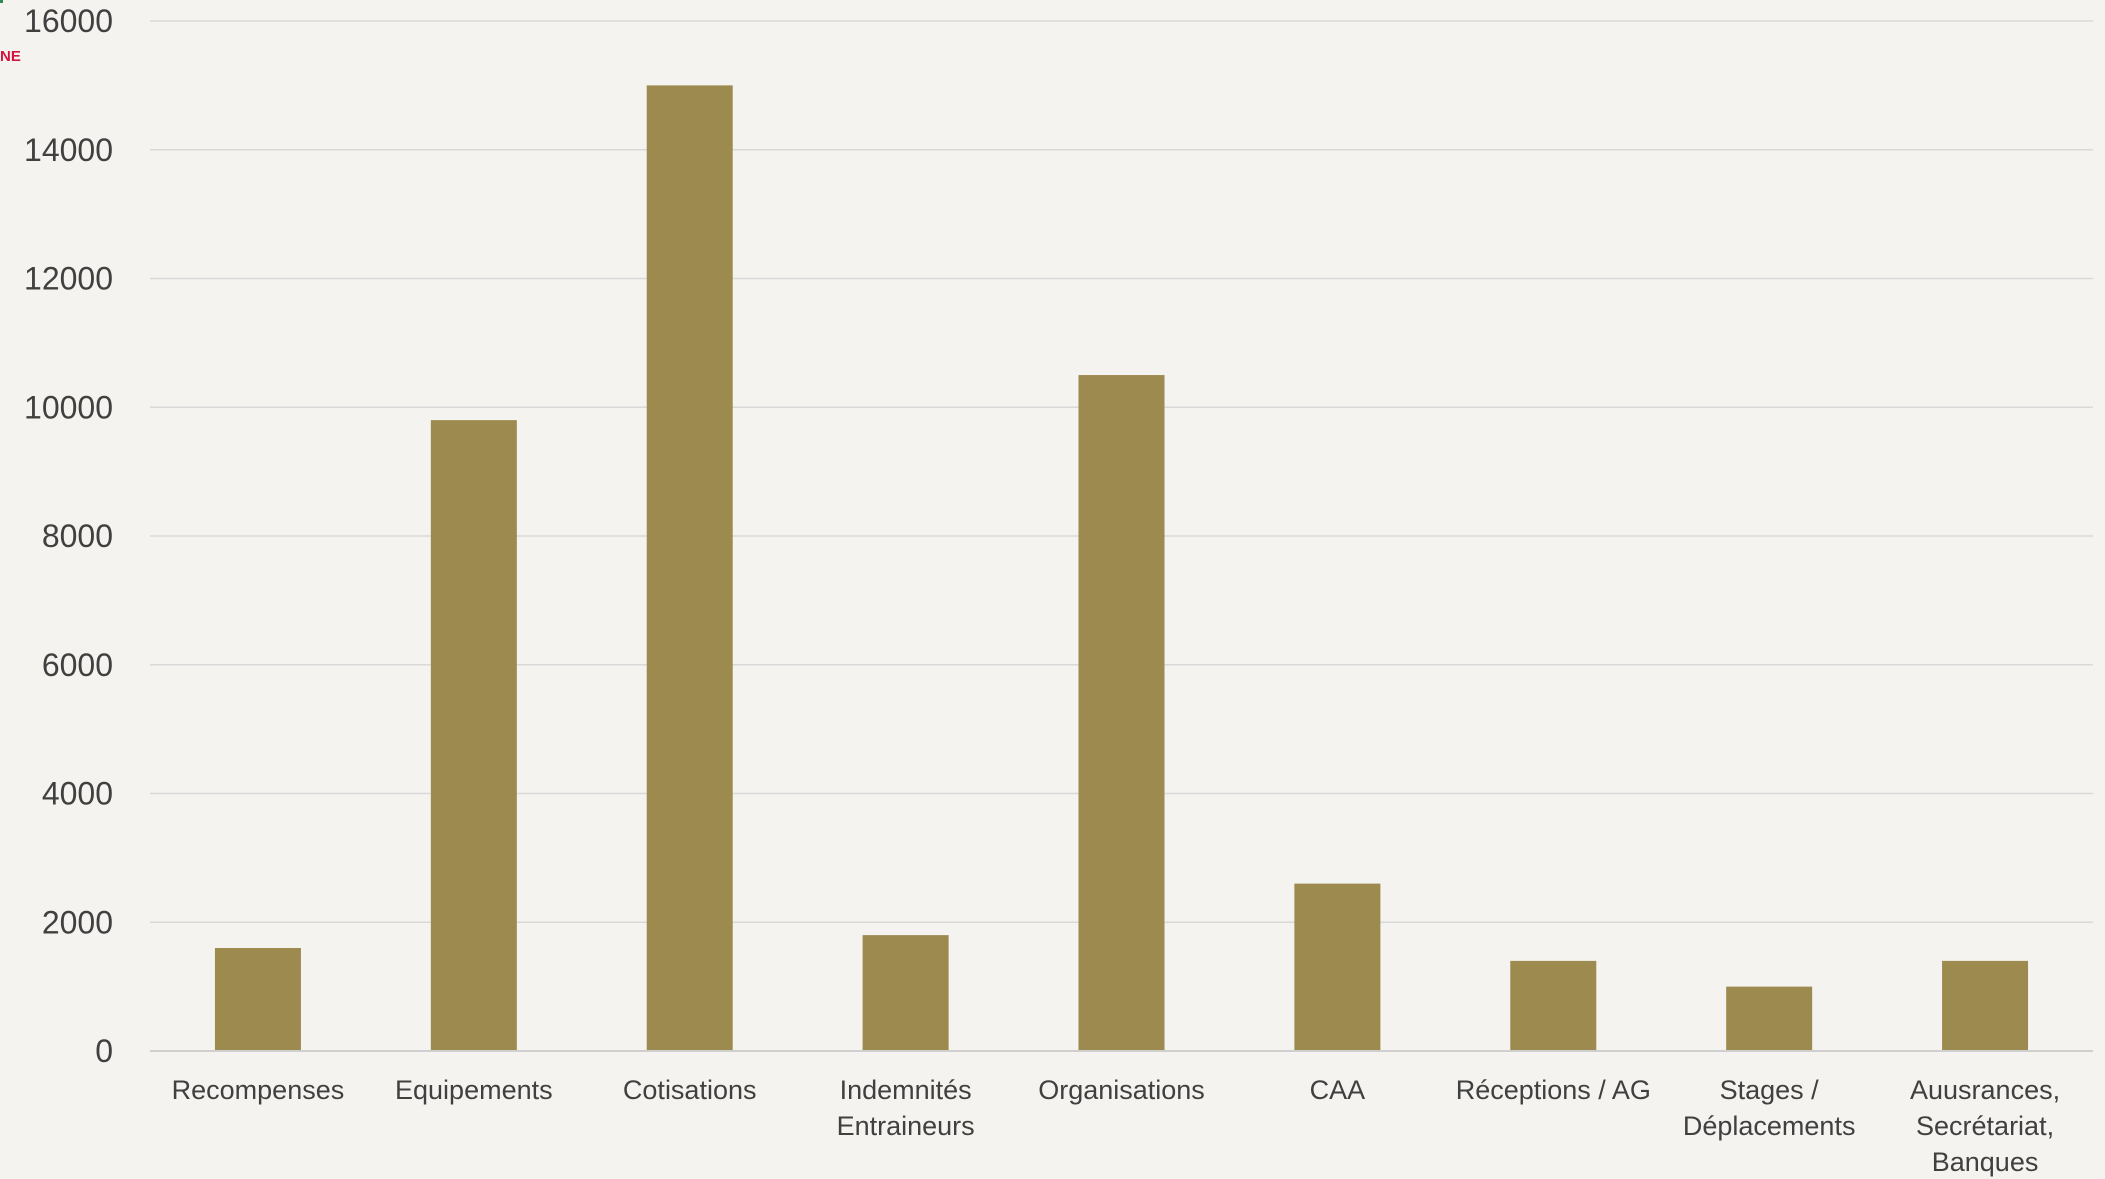  Describe the element at coordinates (1, 1) in the screenshot. I see `corner-marker` at that location.